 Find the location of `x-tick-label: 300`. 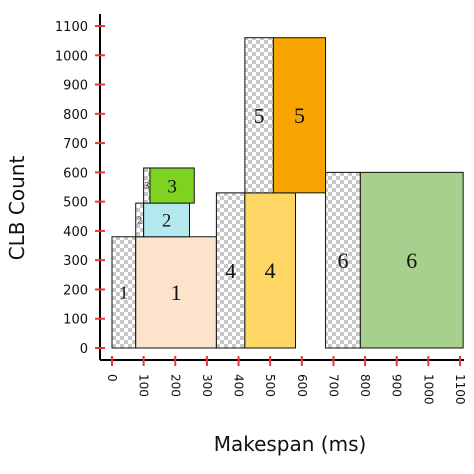

x-tick-label: 300 is located at coordinates (207, 385).